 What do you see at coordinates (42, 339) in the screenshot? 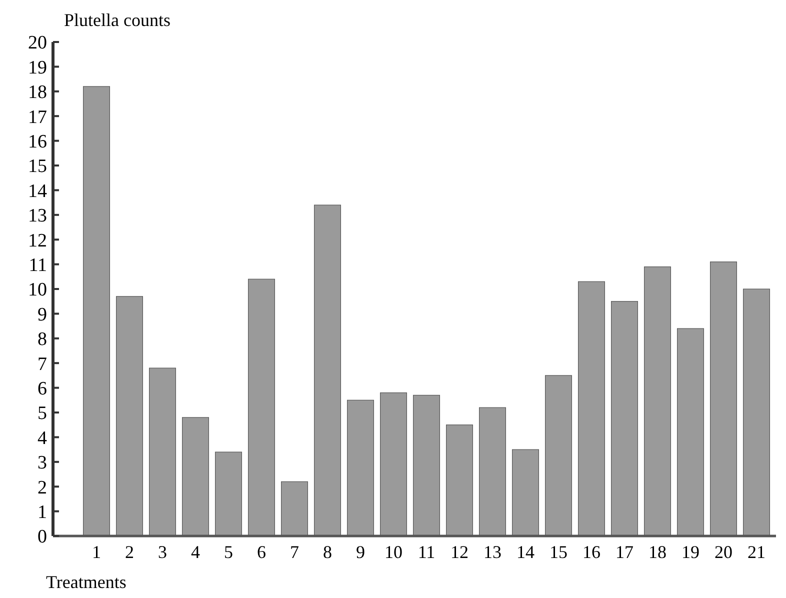
I see `y-tick-label: 8` at bounding box center [42, 339].